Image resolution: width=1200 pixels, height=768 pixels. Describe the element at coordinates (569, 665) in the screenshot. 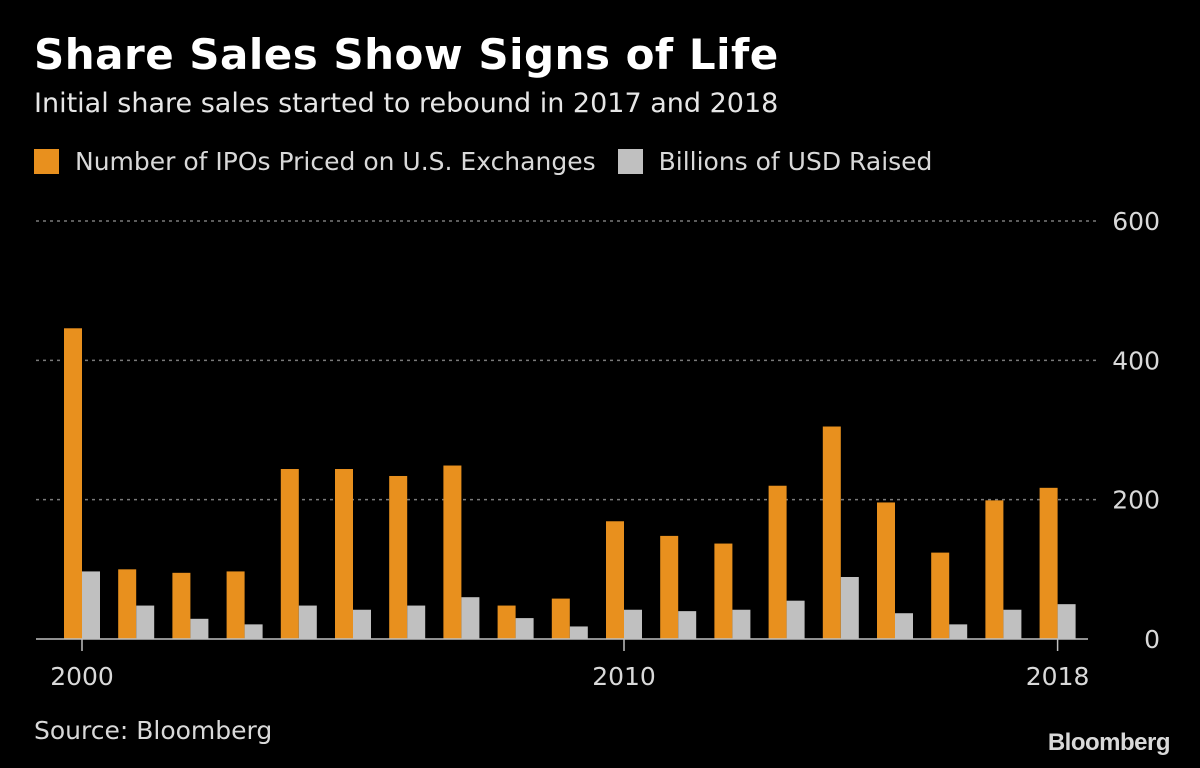

I see `x-axis-tick-labels: 2000 2010 2018` at that location.